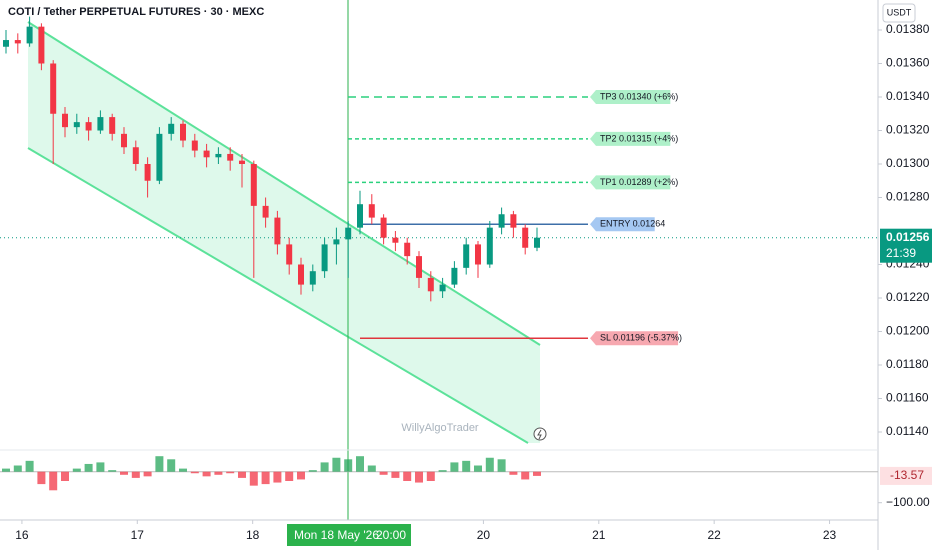 Image resolution: width=932 pixels, height=555 pixels. I want to click on y-tick-label: 0.01220, so click(908, 297).